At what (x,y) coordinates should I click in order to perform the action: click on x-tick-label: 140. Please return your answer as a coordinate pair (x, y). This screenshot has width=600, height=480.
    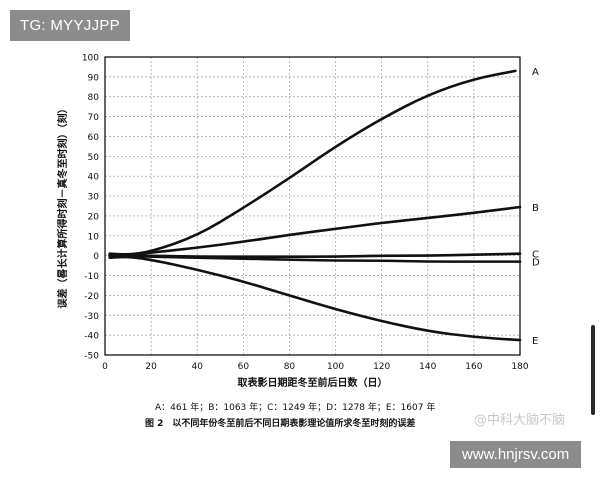
    Looking at the image, I should click on (427, 367).